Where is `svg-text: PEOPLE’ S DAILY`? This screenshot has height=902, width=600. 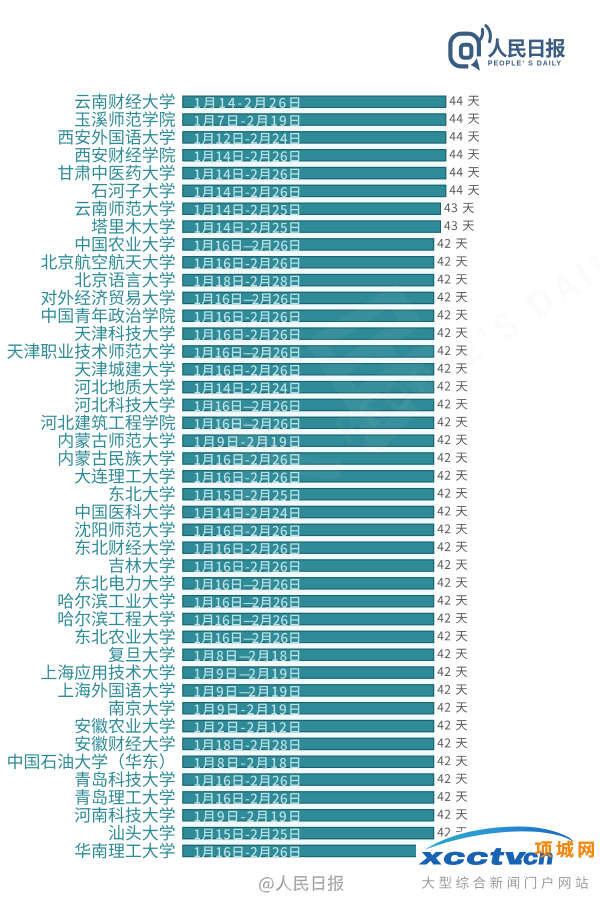
svg-text: PEOPLE’ S DAILY is located at coordinates (525, 64).